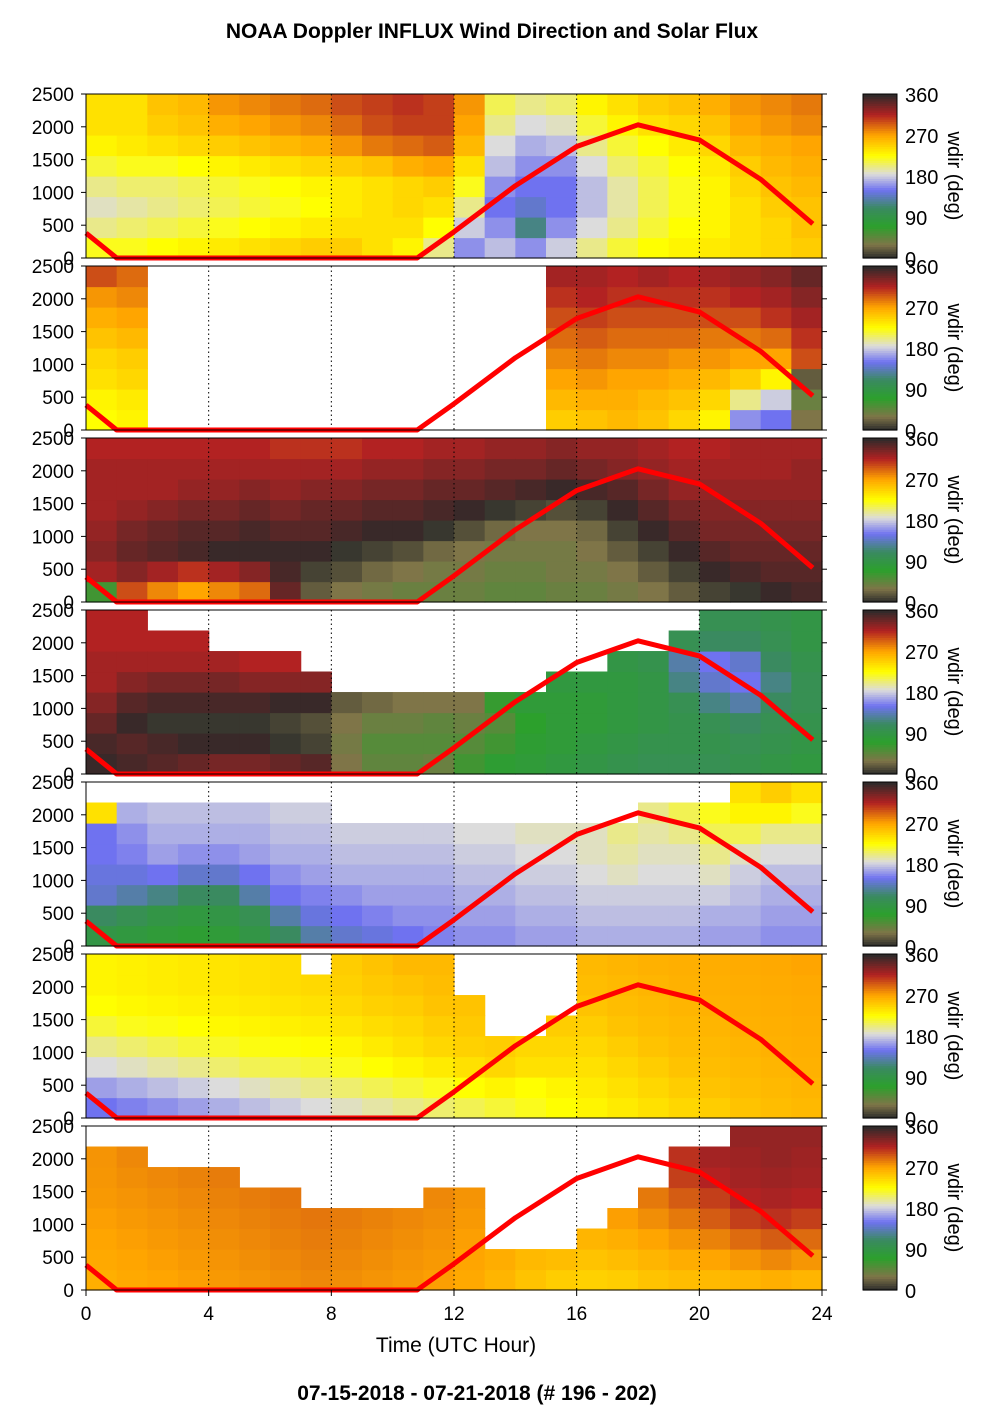  Describe the element at coordinates (916, 391) in the screenshot. I see `colorbar-tick-label: 90` at that location.